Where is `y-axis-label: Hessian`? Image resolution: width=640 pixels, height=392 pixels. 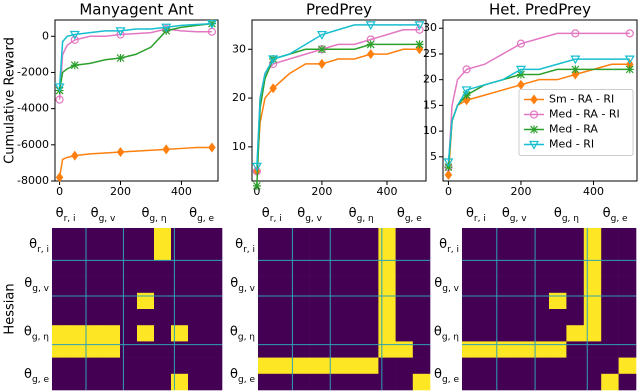 y-axis-label: Hessian is located at coordinates (10, 308).